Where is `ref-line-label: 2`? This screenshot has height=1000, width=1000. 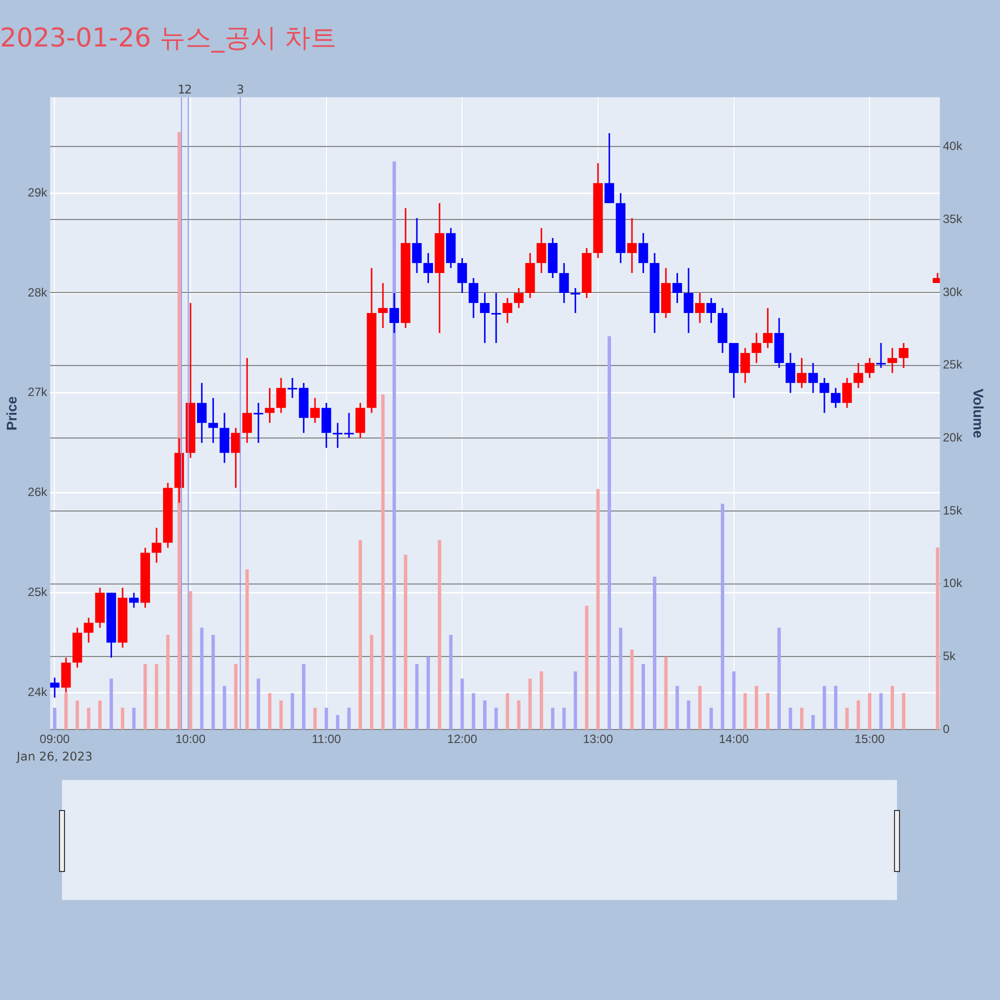
ref-line-label: 2 is located at coordinates (188, 89).